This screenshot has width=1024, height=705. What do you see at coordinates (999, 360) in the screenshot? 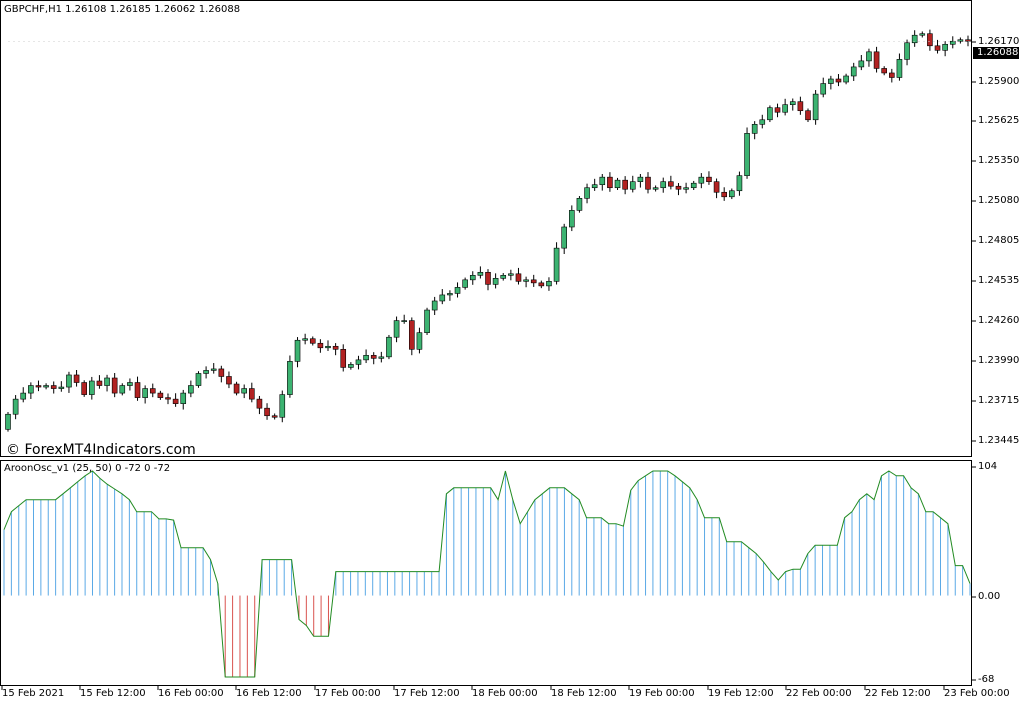
I see `price-label: 1.23990` at bounding box center [999, 360].